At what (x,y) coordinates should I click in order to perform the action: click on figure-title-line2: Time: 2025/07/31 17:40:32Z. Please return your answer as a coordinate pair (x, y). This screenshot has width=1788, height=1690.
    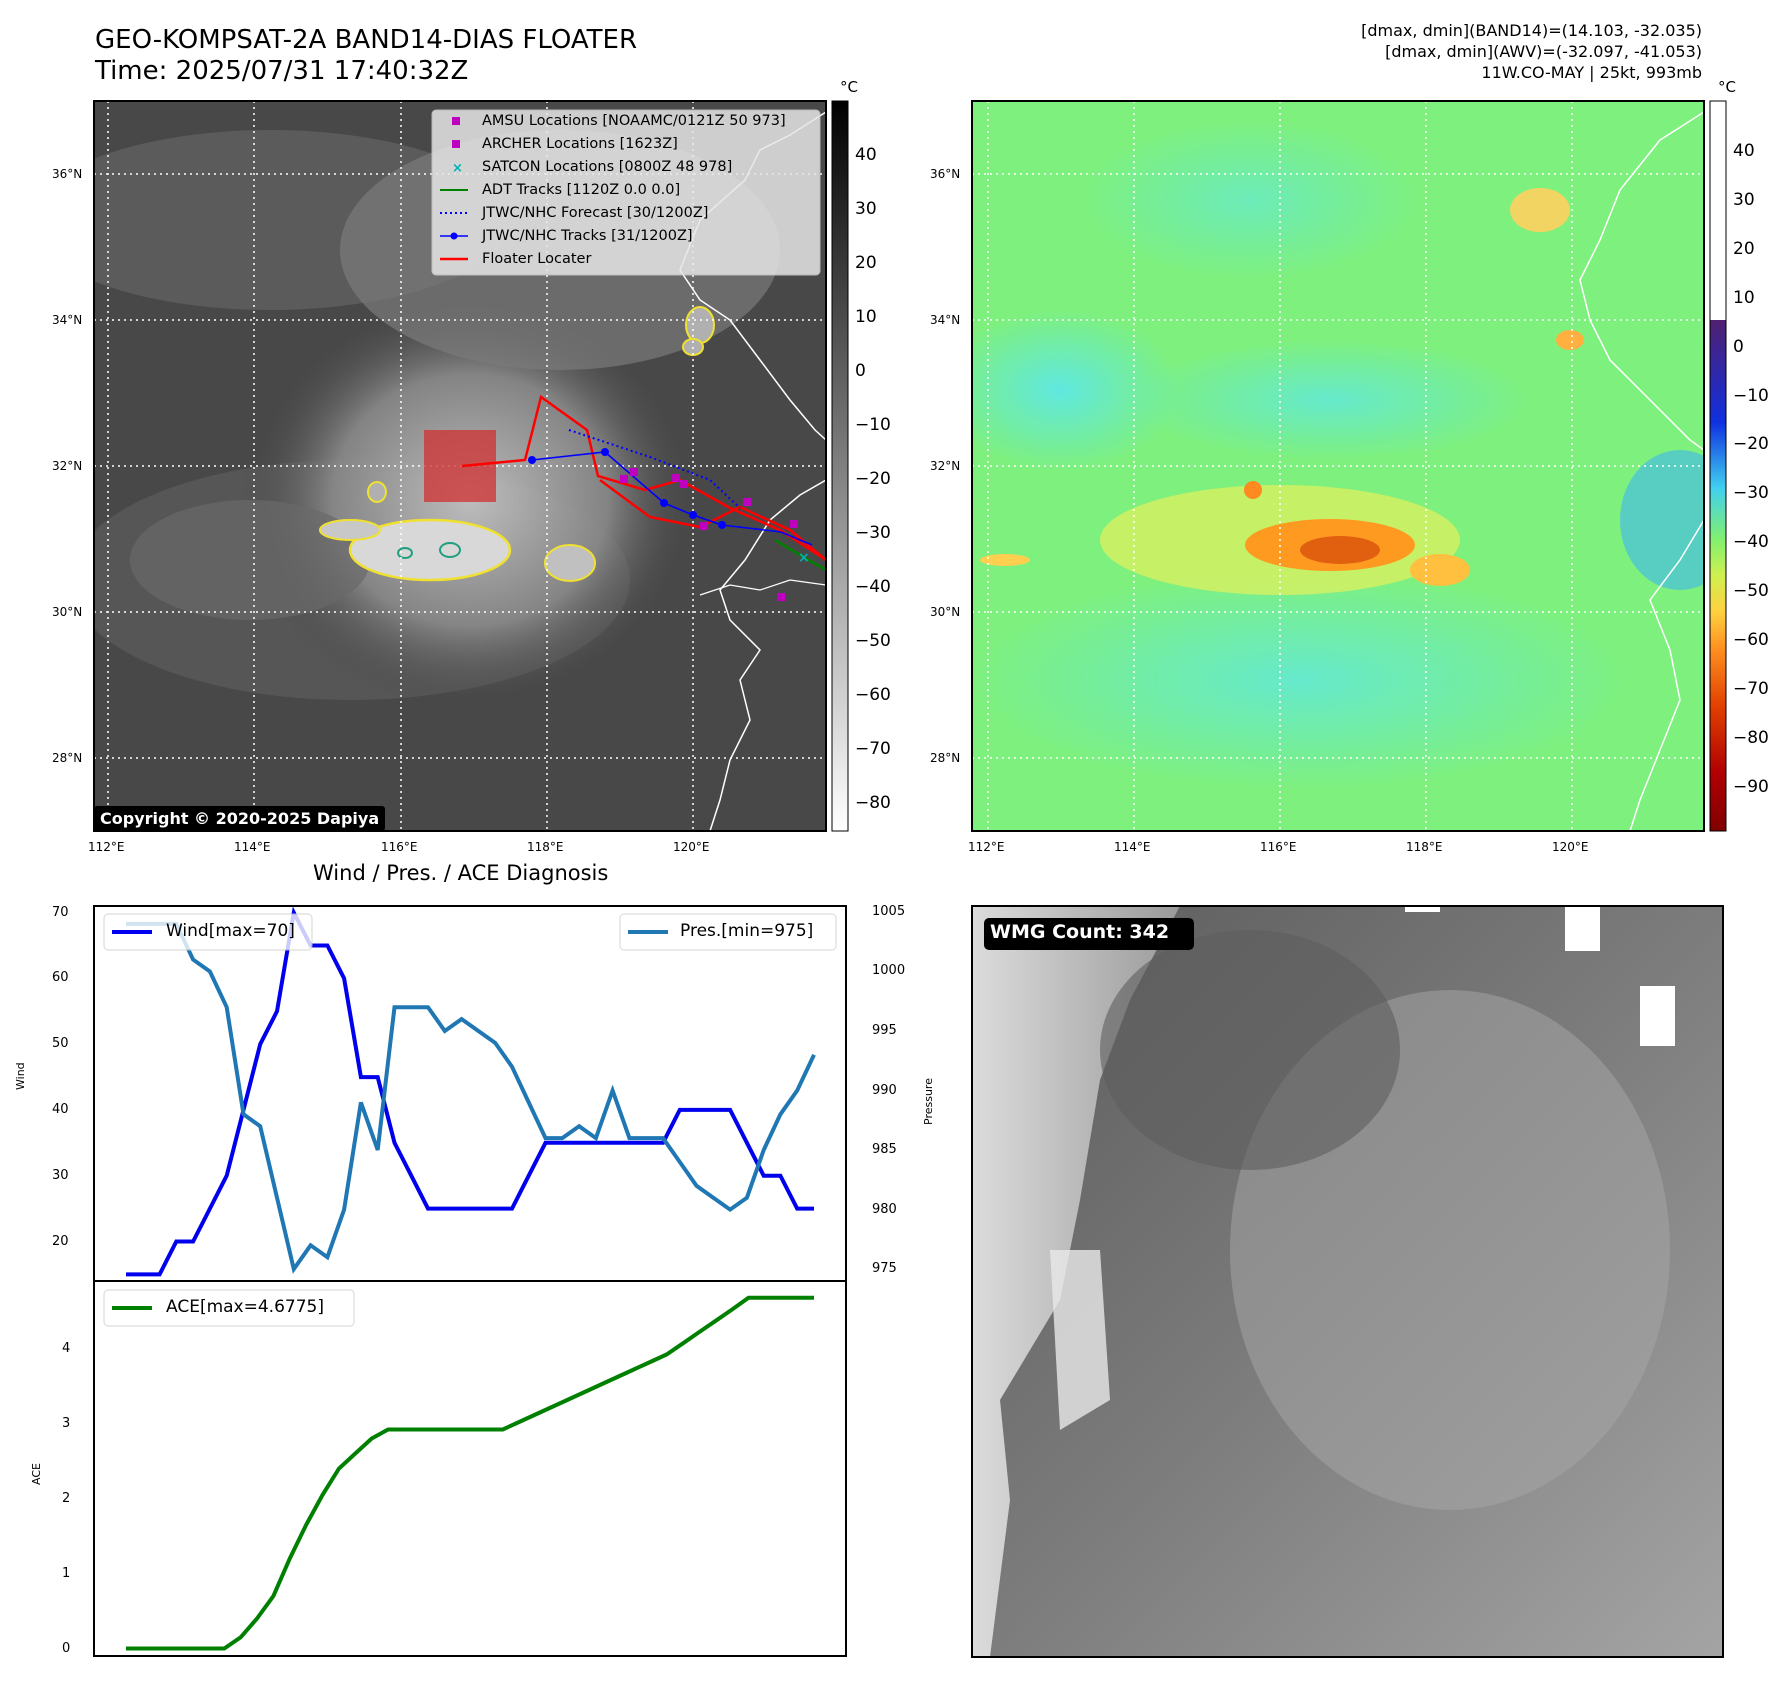
    Looking at the image, I should click on (282, 71).